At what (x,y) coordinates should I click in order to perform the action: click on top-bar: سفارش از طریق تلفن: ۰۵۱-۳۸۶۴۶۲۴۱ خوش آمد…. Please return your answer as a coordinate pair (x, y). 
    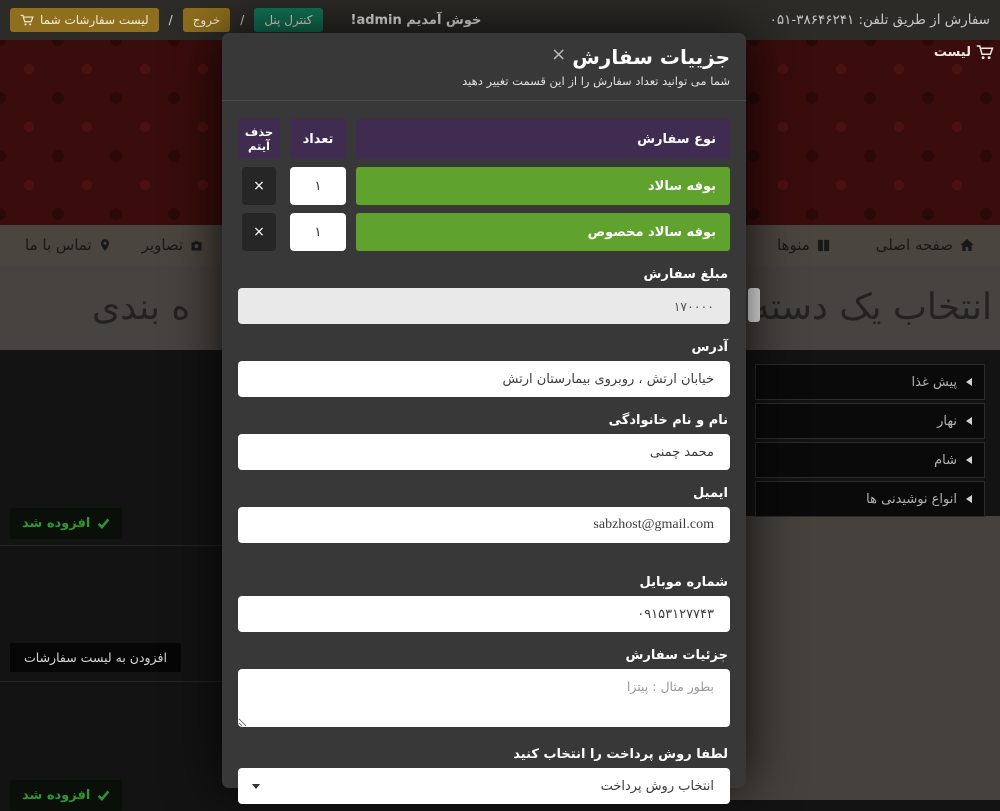
    Looking at the image, I should click on (500, 20).